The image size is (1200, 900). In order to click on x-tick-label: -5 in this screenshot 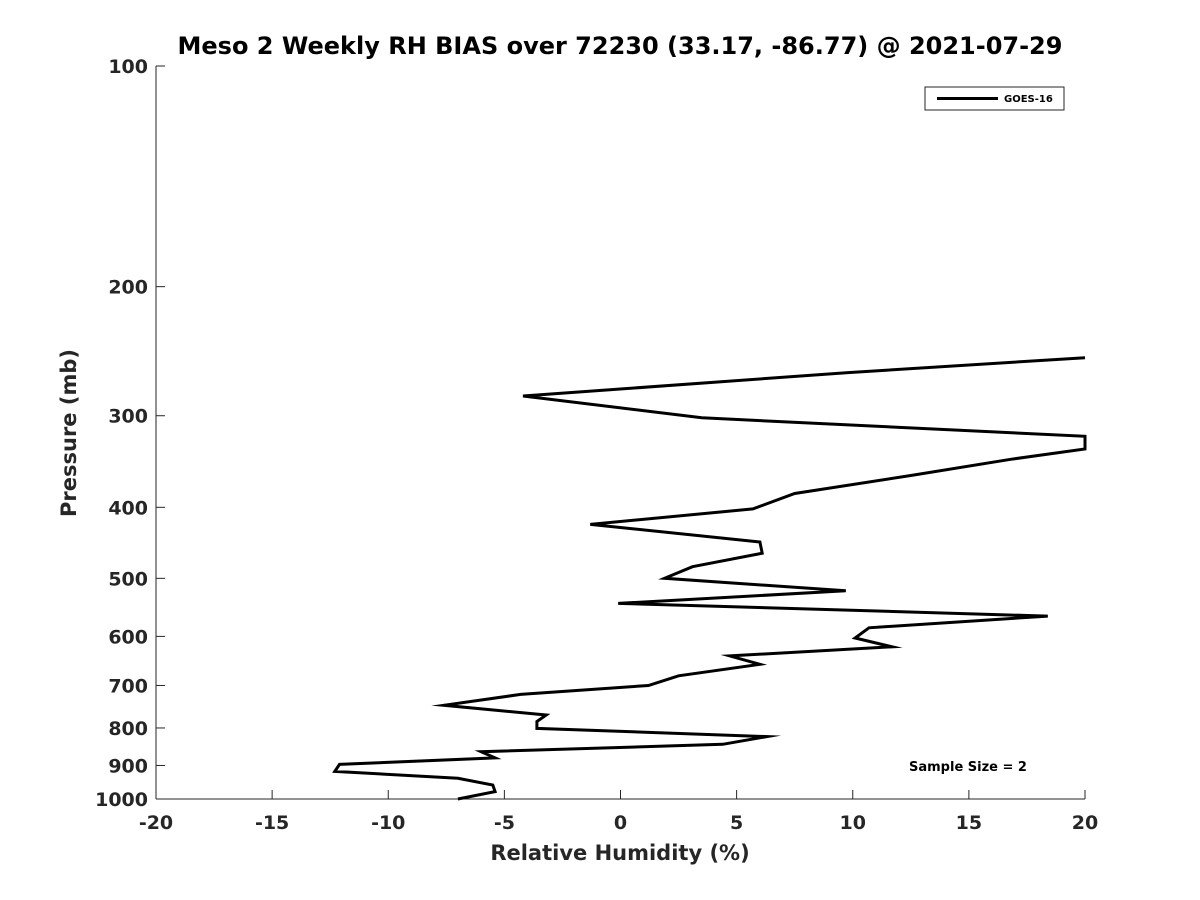, I will do `click(504, 823)`.